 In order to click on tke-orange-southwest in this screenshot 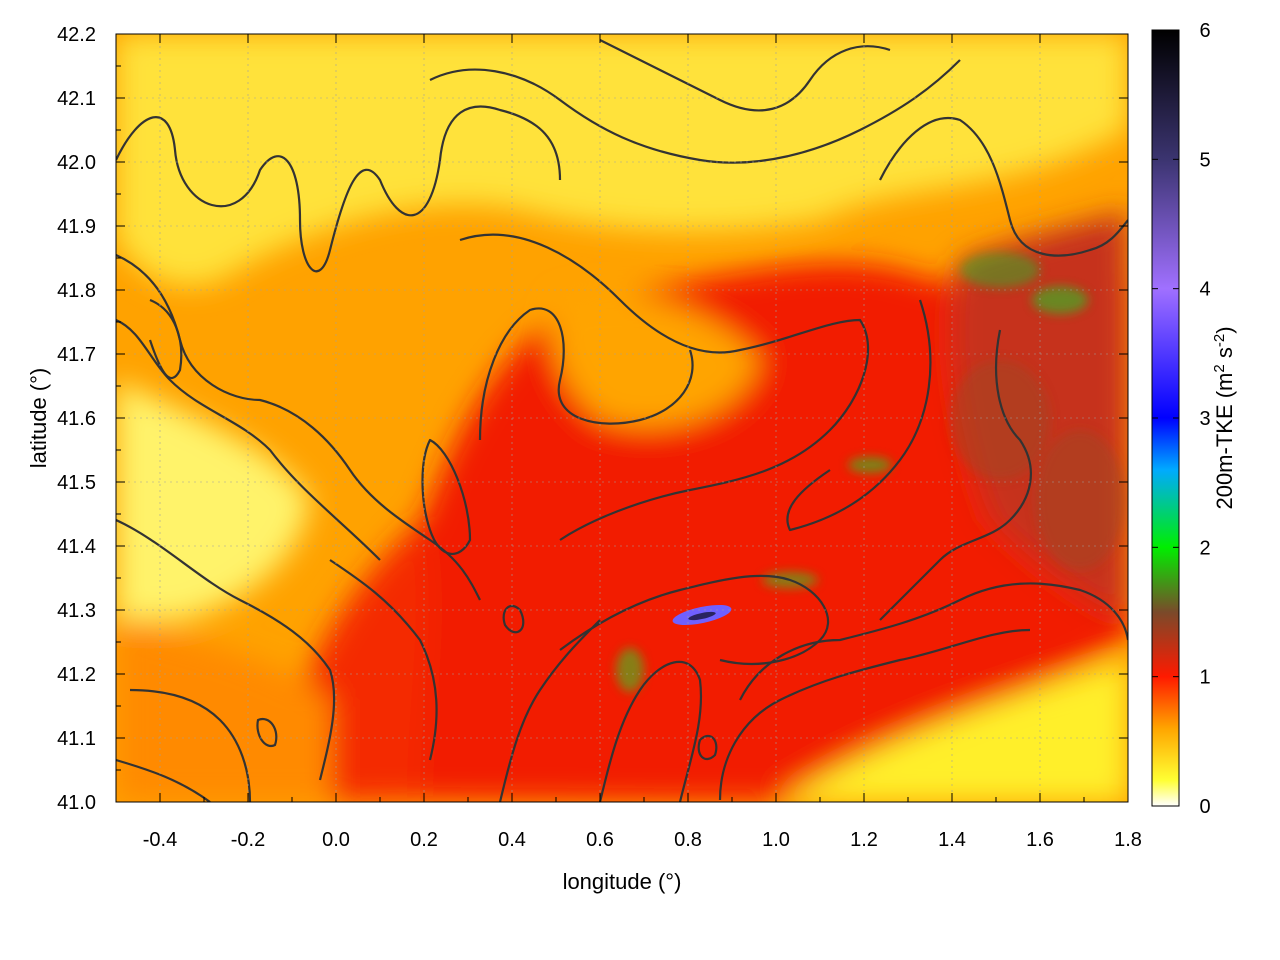, I will do `click(223, 711)`.